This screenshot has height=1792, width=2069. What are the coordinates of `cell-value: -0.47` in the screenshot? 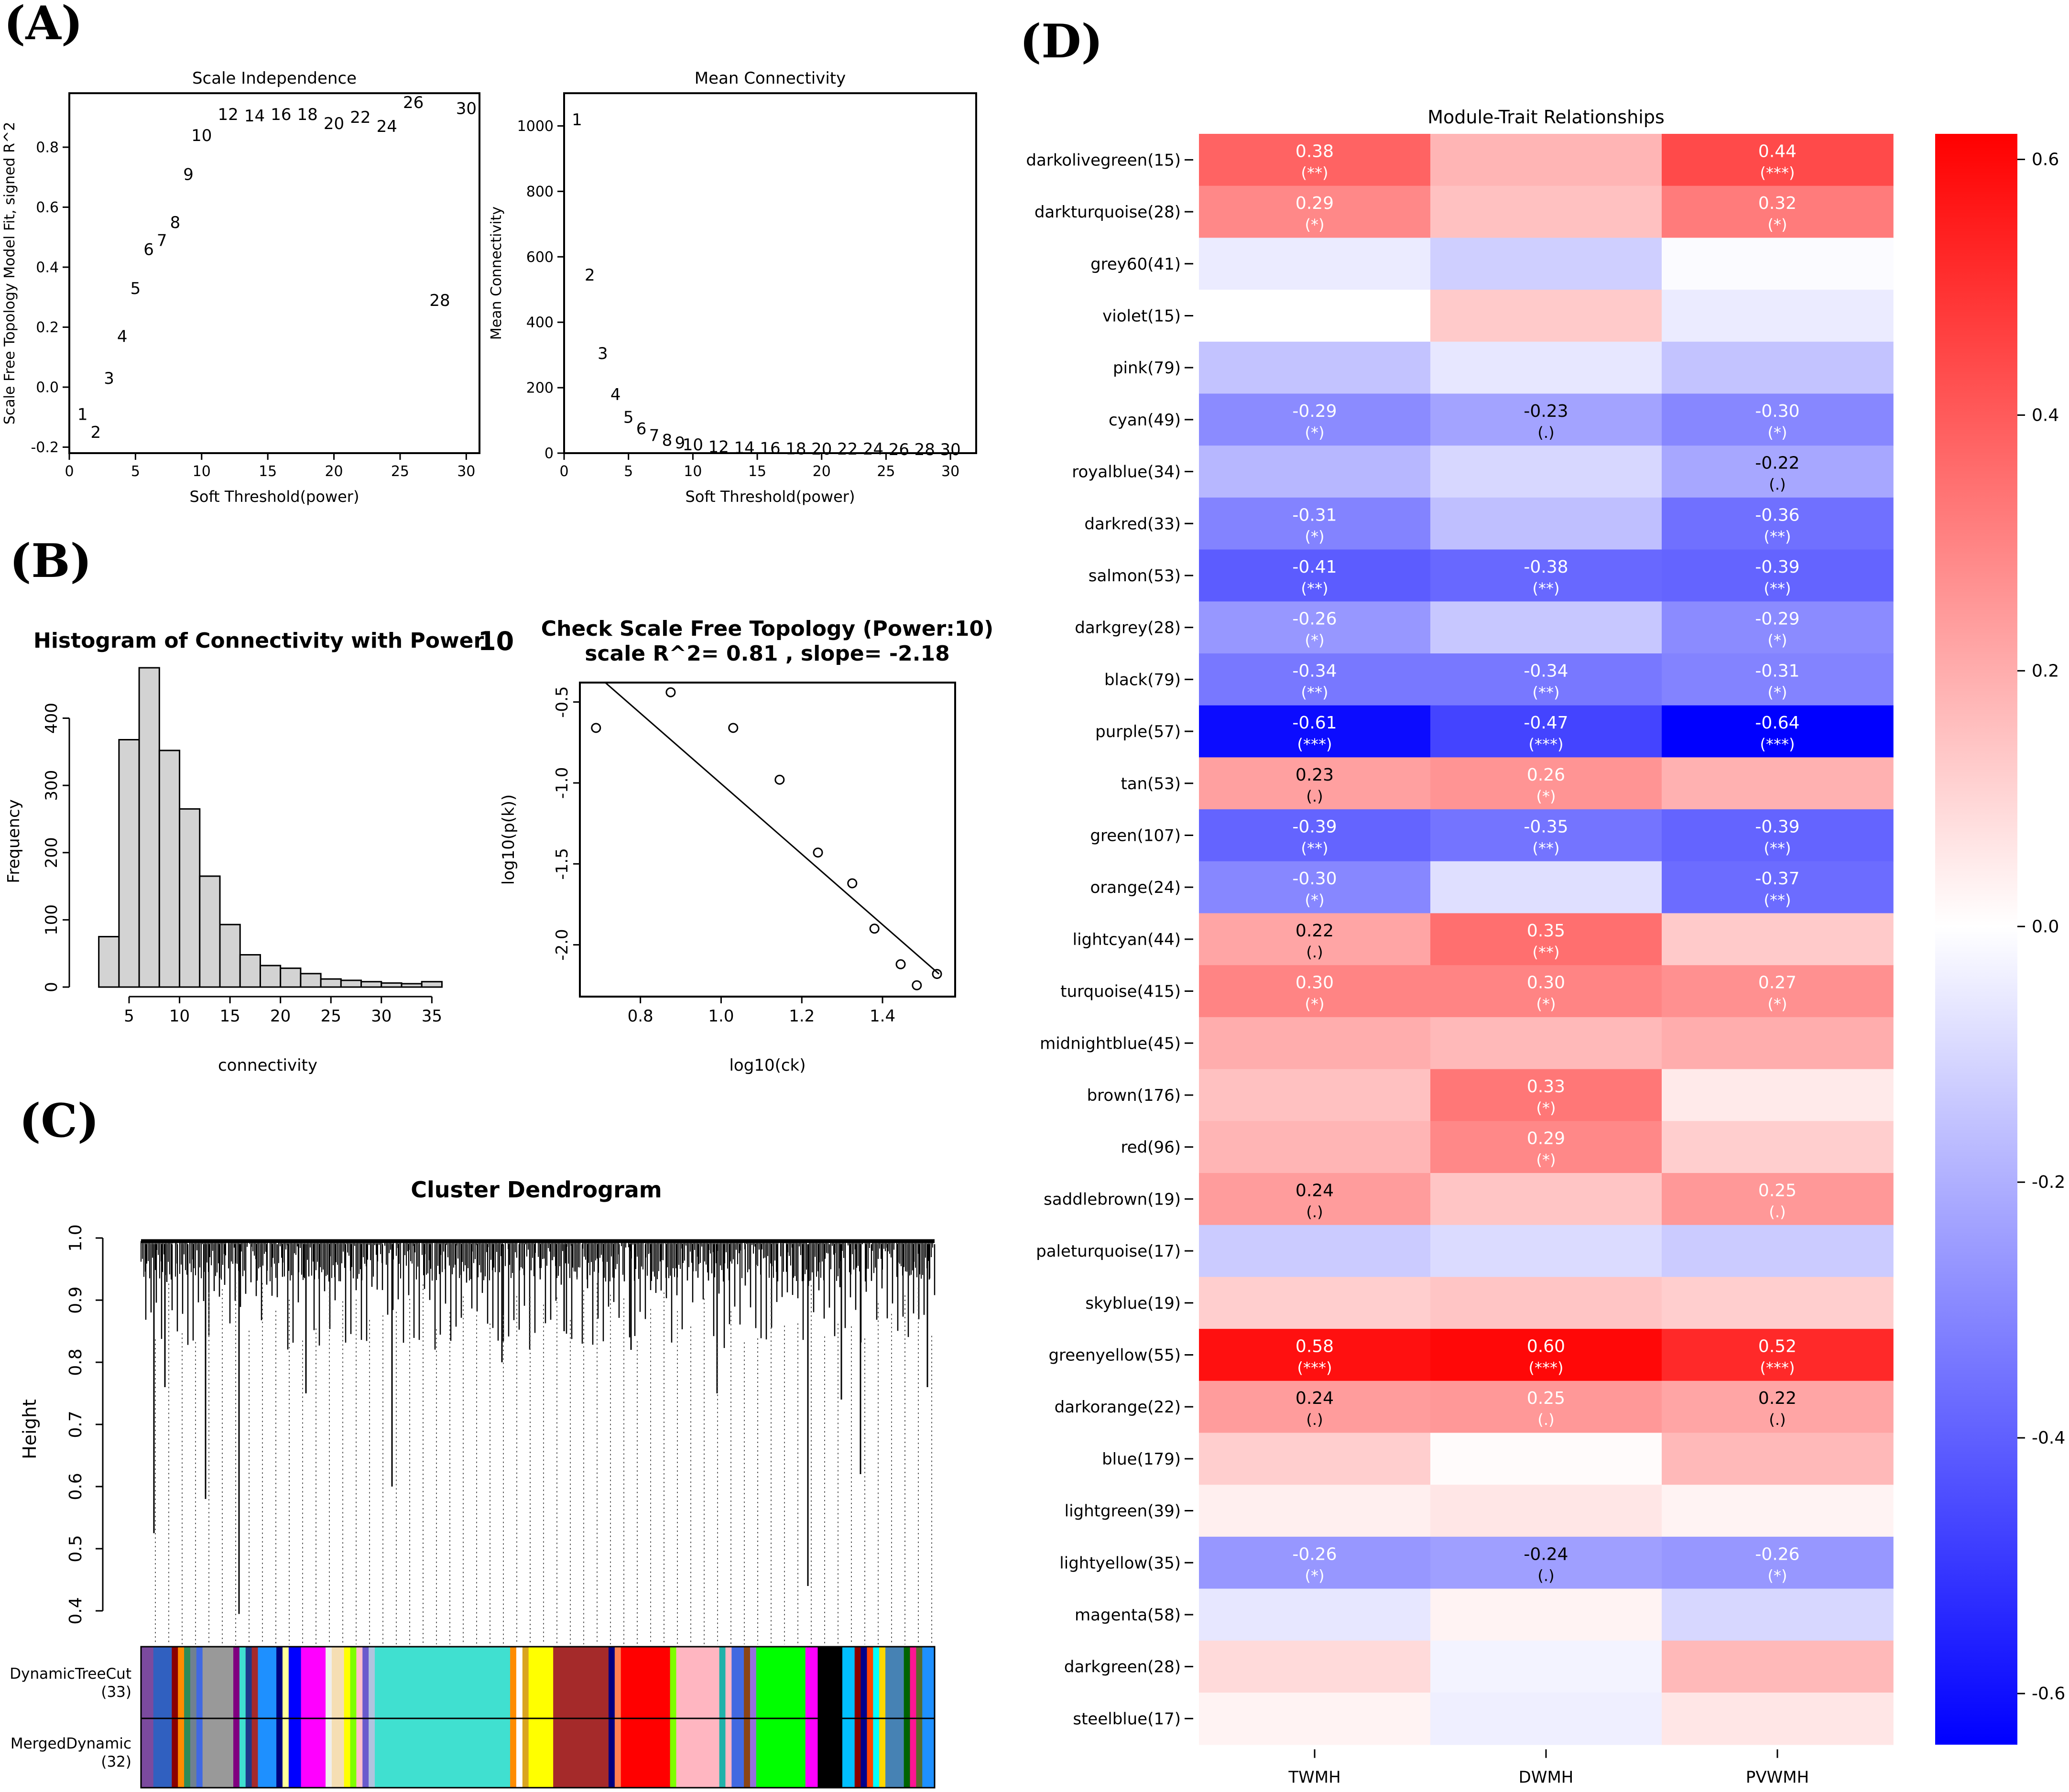 It's located at (1546, 723).